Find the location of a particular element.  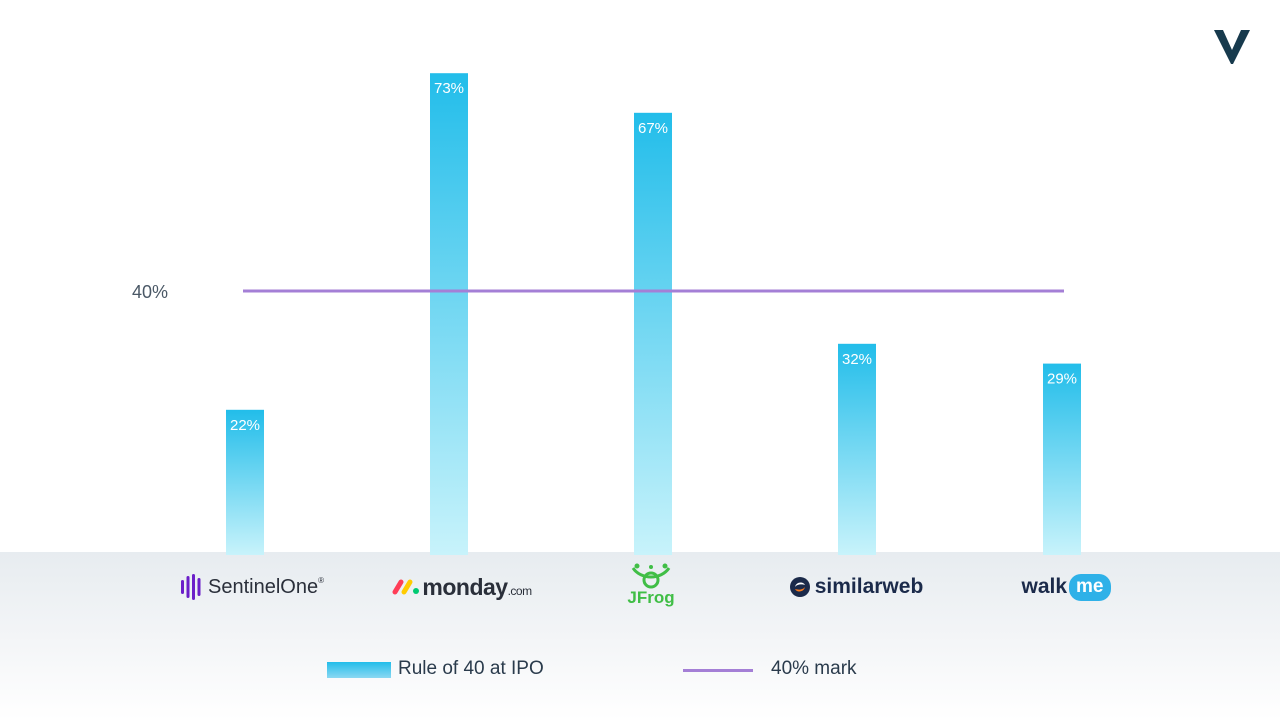

walkme-me-bubble: me is located at coordinates (1090, 587).